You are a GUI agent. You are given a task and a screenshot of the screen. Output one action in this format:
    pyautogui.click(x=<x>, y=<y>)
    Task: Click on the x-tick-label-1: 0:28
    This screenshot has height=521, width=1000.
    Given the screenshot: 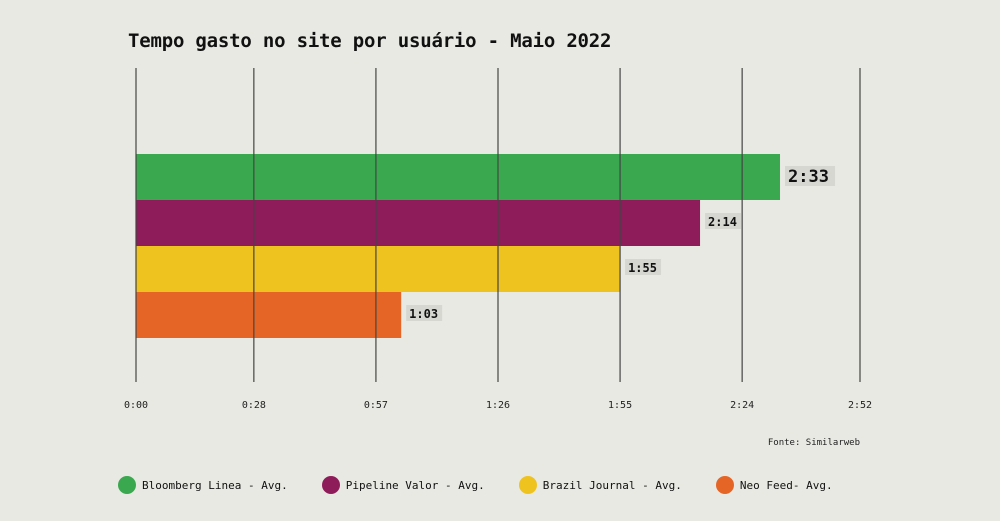 What is the action you would take?
    pyautogui.click(x=254, y=405)
    